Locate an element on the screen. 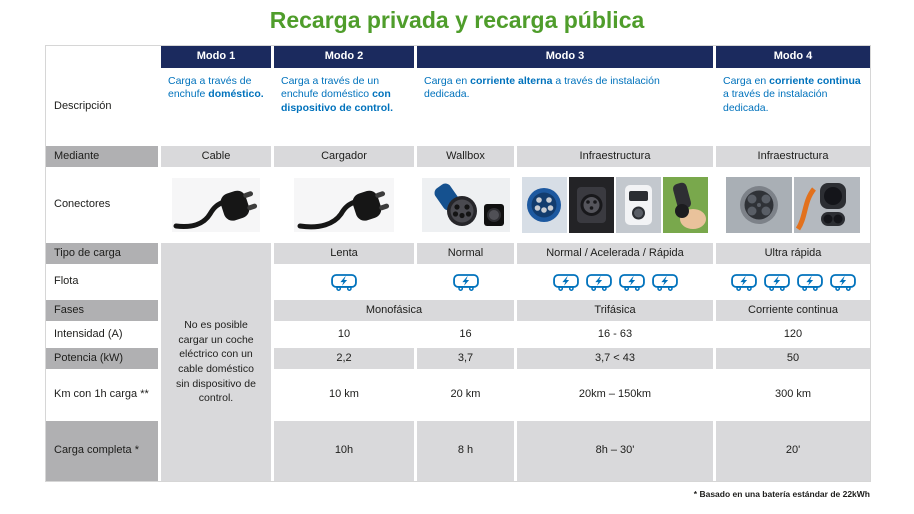 This screenshot has height=514, width=914. row-label-carga-completa: Carga completa * is located at coordinates (102, 451).